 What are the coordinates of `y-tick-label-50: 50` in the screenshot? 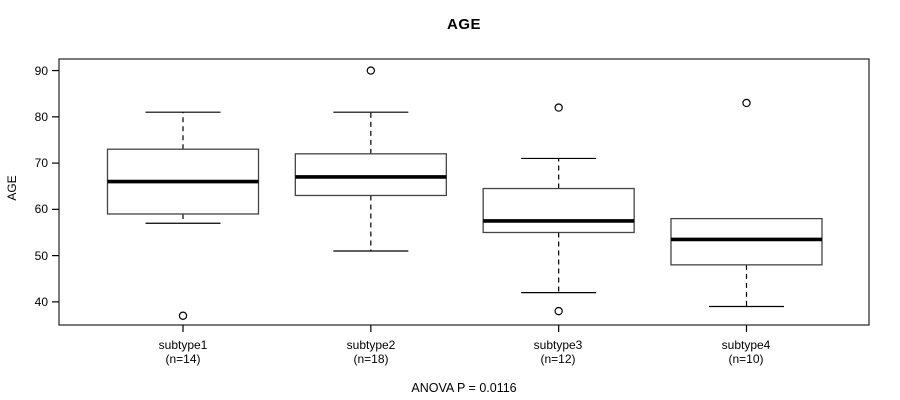 It's located at (41, 256).